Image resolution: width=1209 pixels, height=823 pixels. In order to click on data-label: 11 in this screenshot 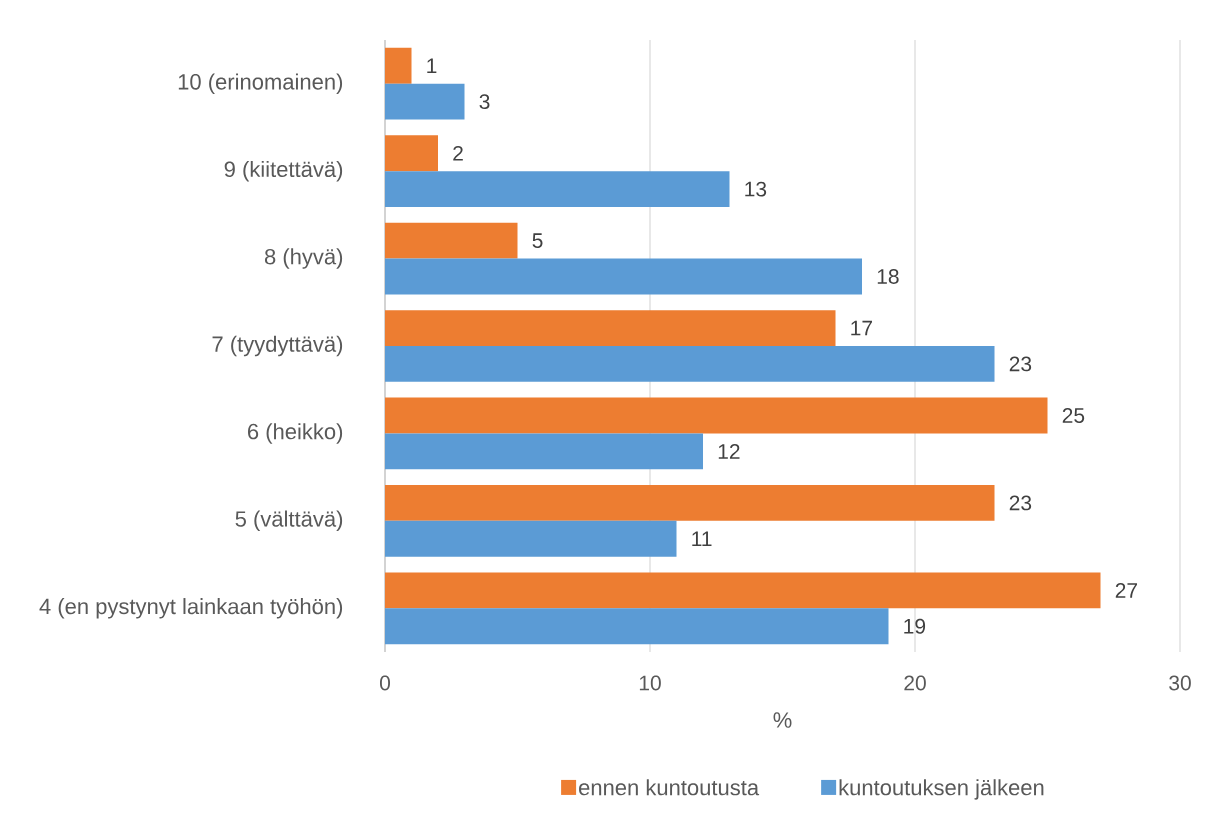, I will do `click(702, 539)`.